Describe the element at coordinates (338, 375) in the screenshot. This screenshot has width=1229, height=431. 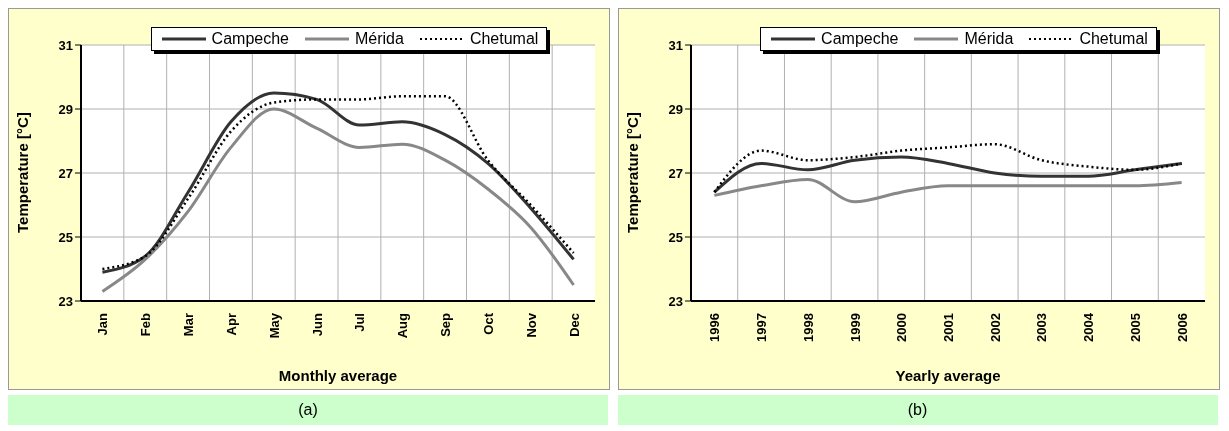
I see `x-axis-title: Monthly average` at that location.